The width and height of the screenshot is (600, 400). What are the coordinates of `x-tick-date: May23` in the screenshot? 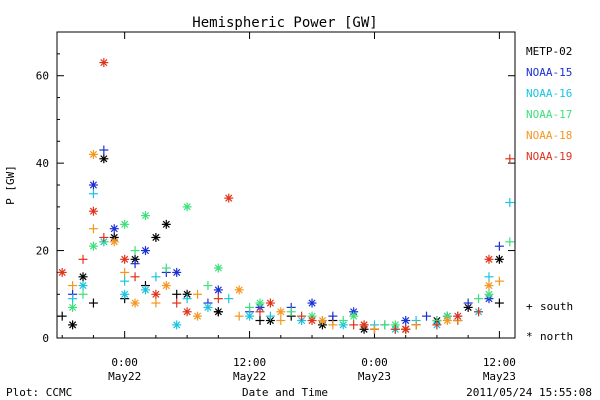 It's located at (374, 376).